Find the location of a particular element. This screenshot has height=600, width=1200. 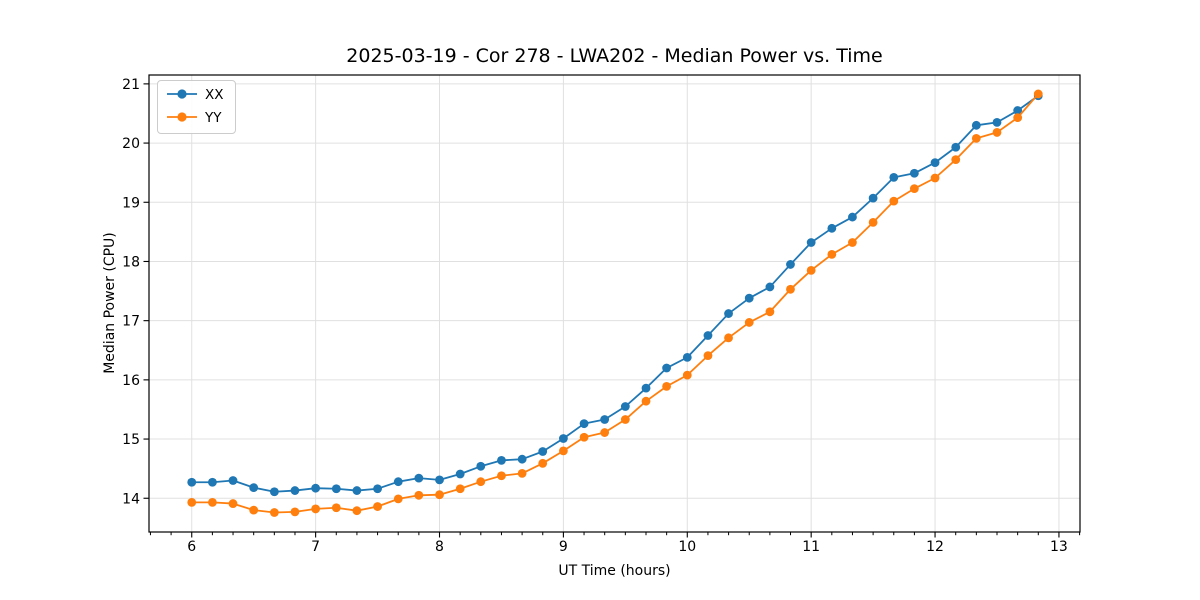

legend-line-marker-icon is located at coordinates (182, 95).